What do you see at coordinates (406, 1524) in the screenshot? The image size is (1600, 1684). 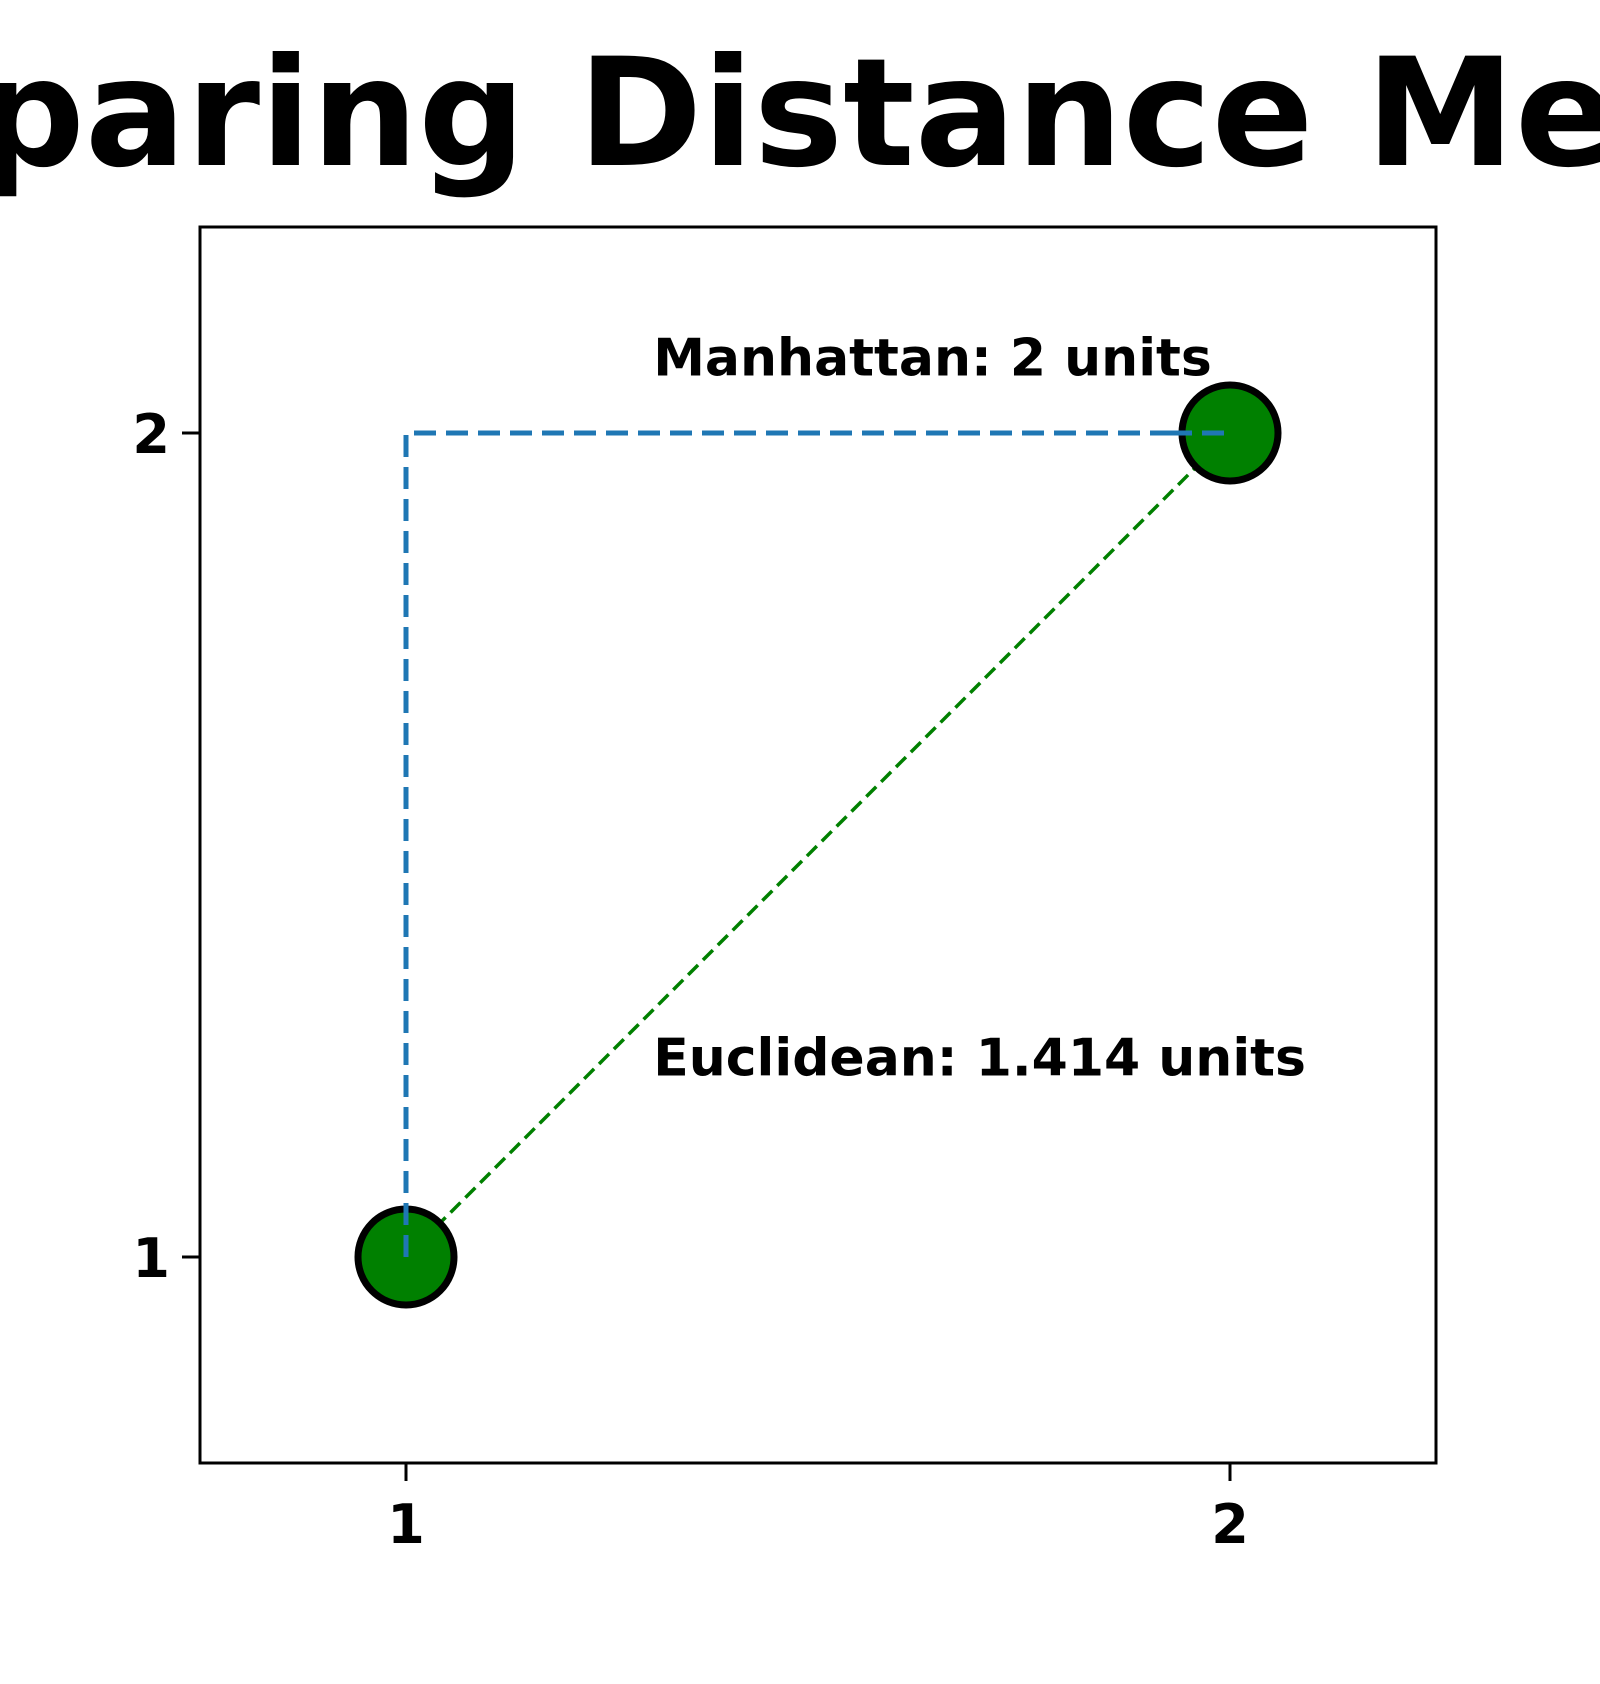 I see `x-tick-label: 1` at bounding box center [406, 1524].